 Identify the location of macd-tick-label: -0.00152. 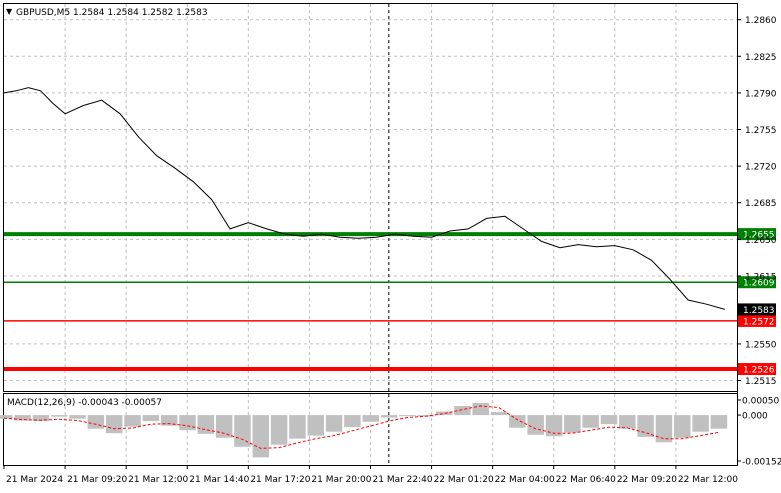
(761, 463).